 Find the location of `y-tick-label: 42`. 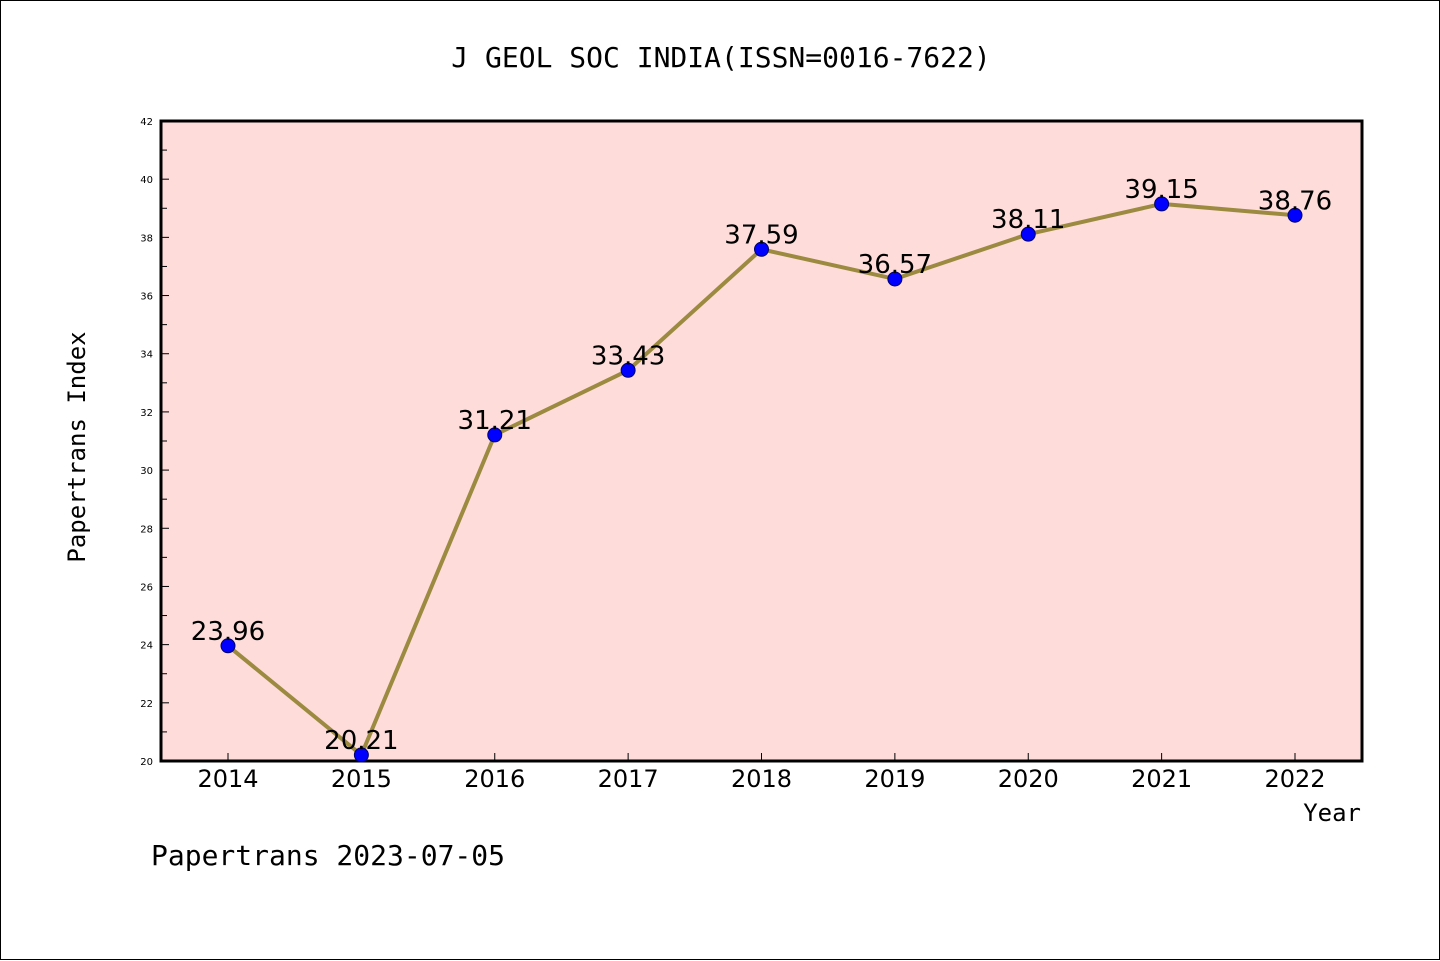

y-tick-label: 42 is located at coordinates (146, 122).